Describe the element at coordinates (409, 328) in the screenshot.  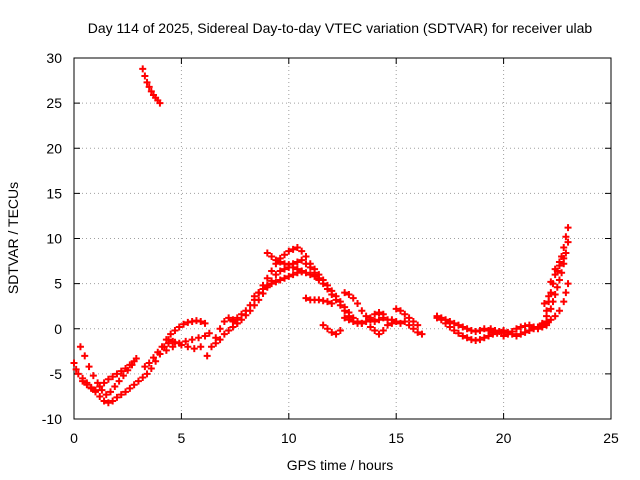
I see `series-arc-post-g` at that location.